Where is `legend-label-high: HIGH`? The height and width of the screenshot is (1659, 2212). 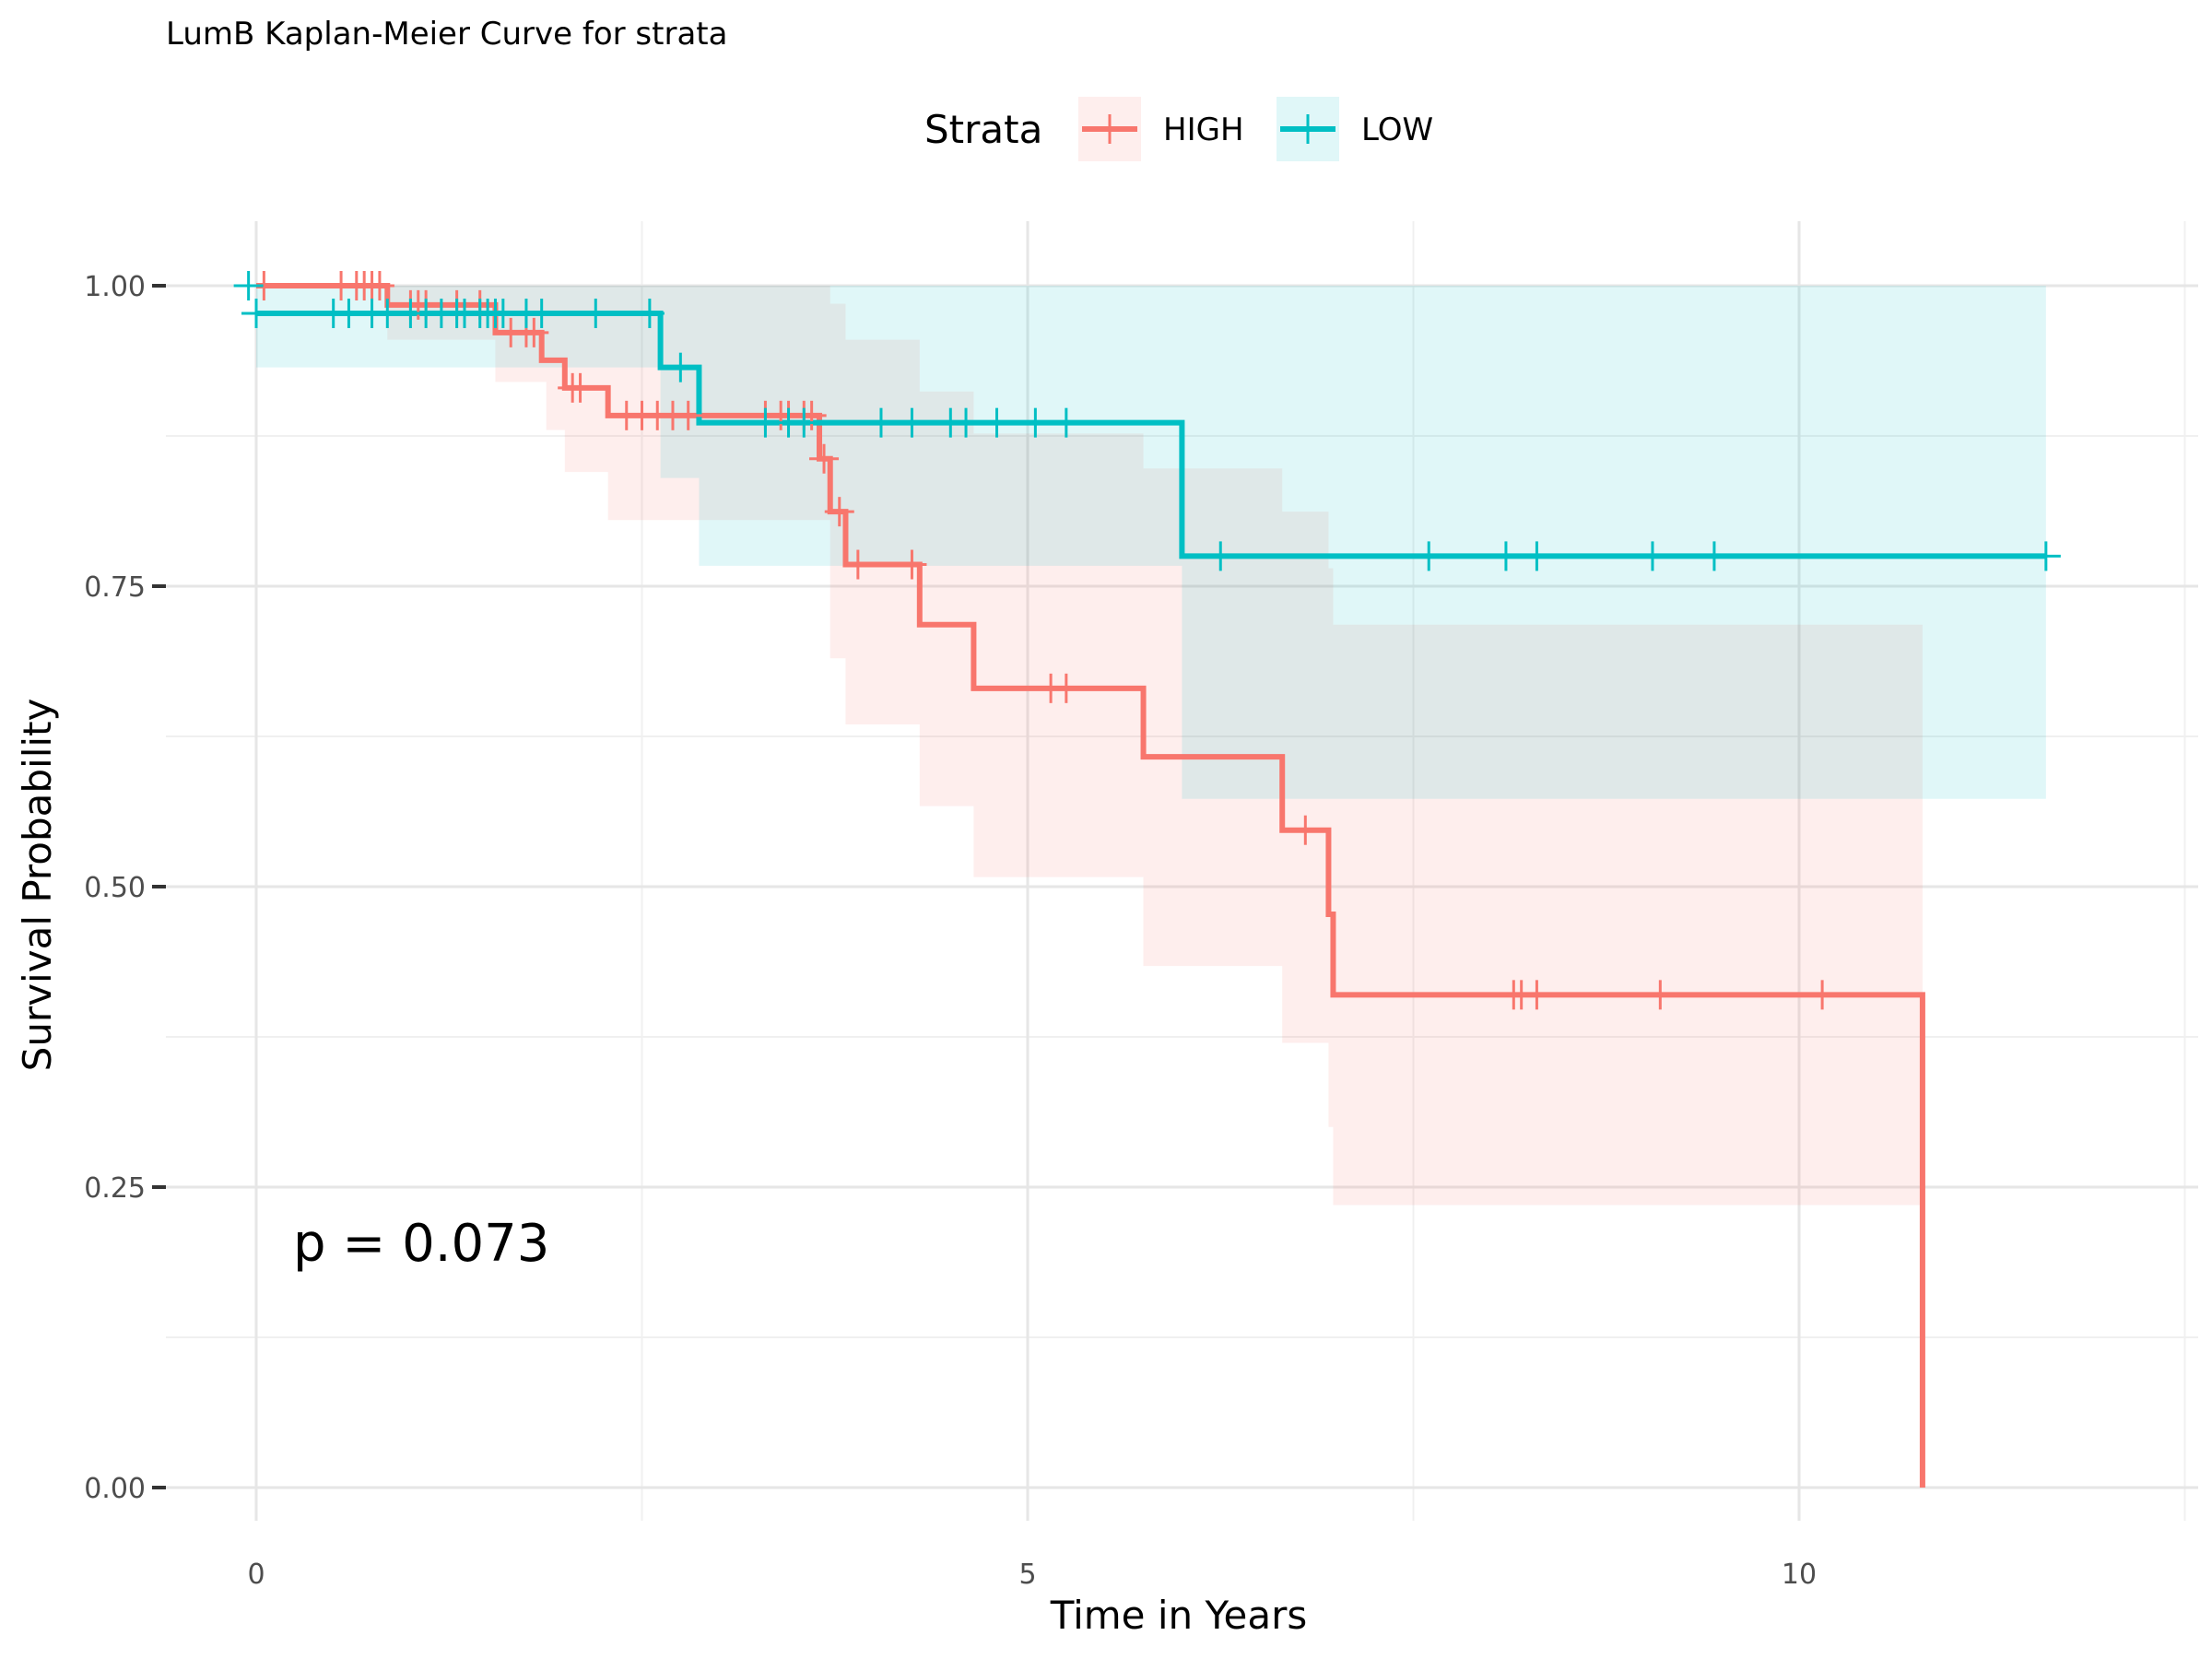 legend-label-high: HIGH is located at coordinates (1203, 130).